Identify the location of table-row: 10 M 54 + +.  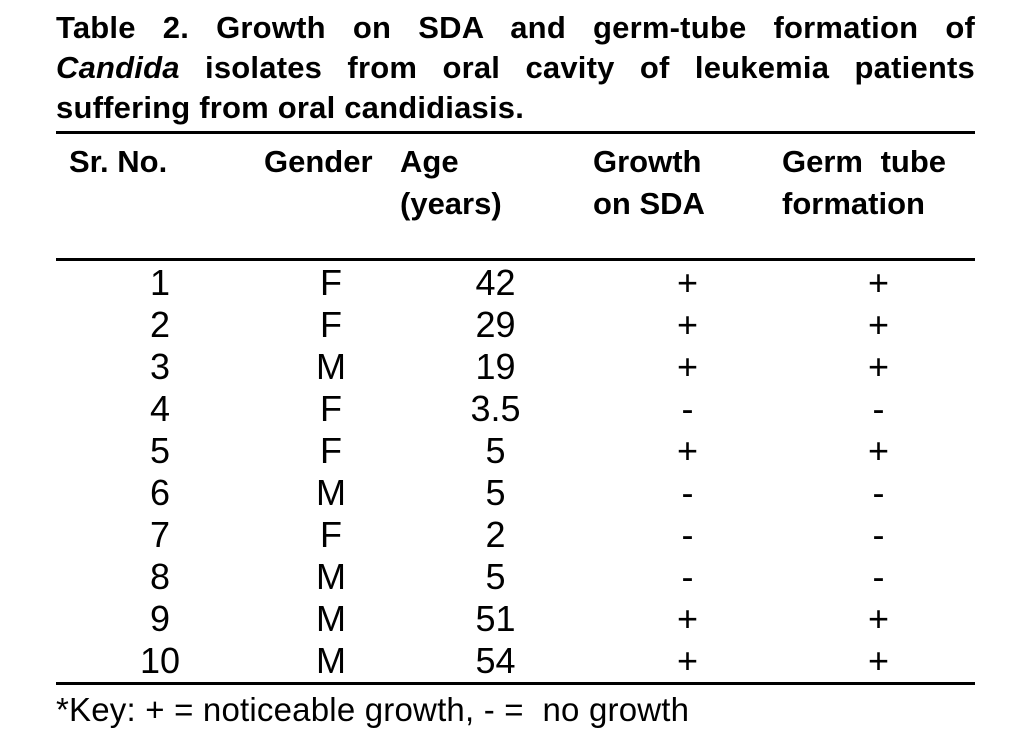
(515, 661).